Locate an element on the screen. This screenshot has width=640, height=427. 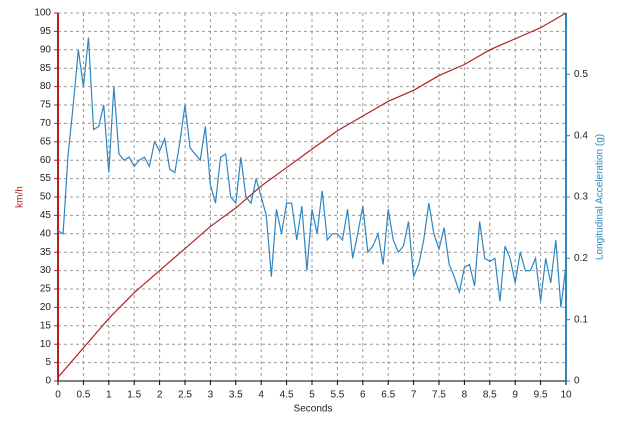
x-tick-label: 0 is located at coordinates (58, 395).